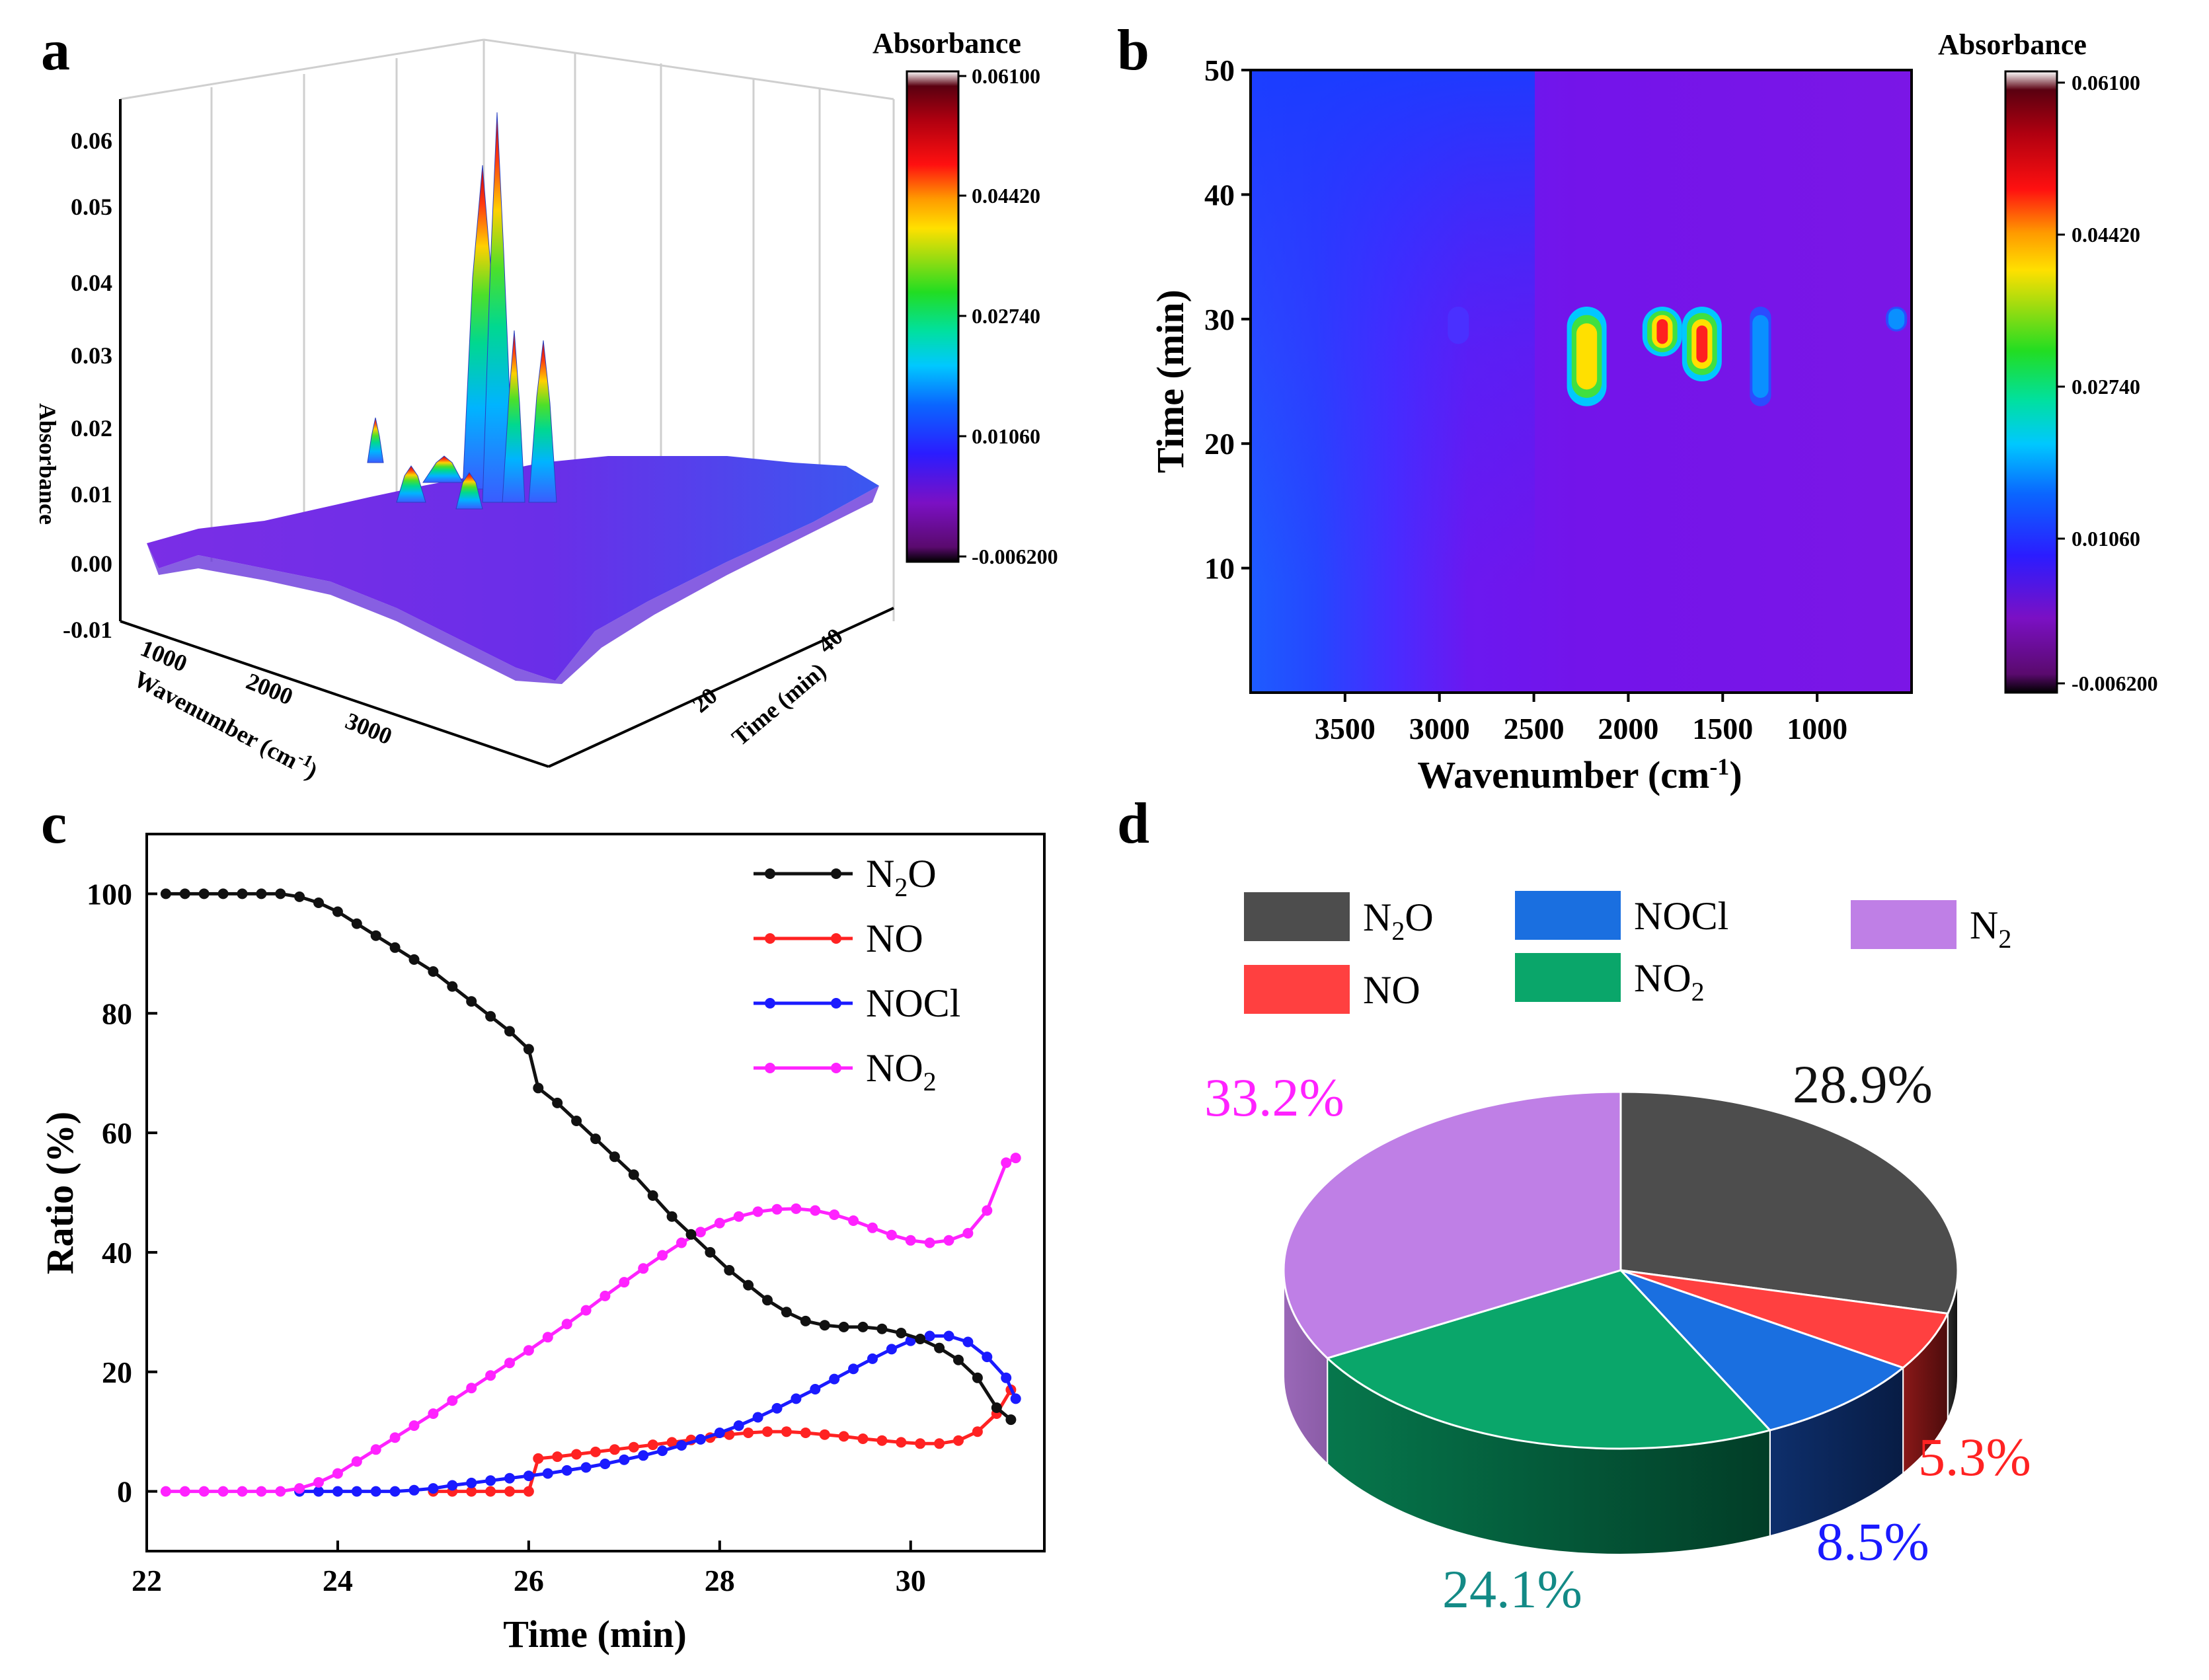 The height and width of the screenshot is (1680, 2209). Describe the element at coordinates (829, 640) in the screenshot. I see `time-tick-1: 40` at that location.